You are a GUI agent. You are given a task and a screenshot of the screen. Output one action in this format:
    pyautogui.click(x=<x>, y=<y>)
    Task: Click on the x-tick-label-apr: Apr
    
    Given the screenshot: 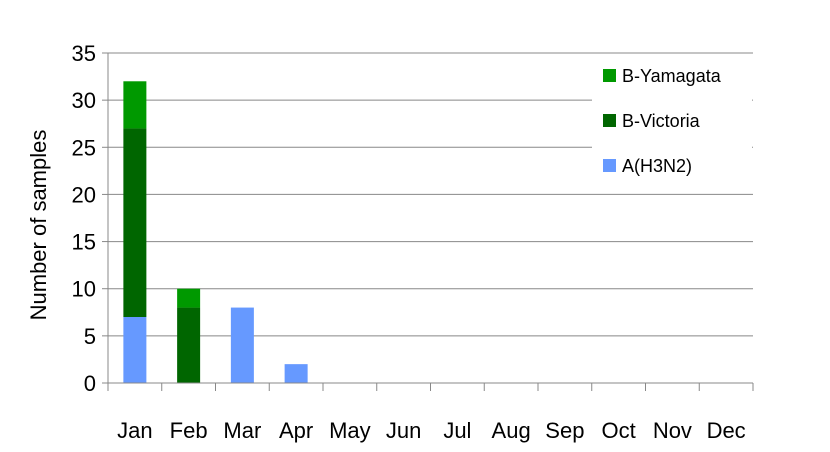 What is the action you would take?
    pyautogui.click(x=296, y=430)
    